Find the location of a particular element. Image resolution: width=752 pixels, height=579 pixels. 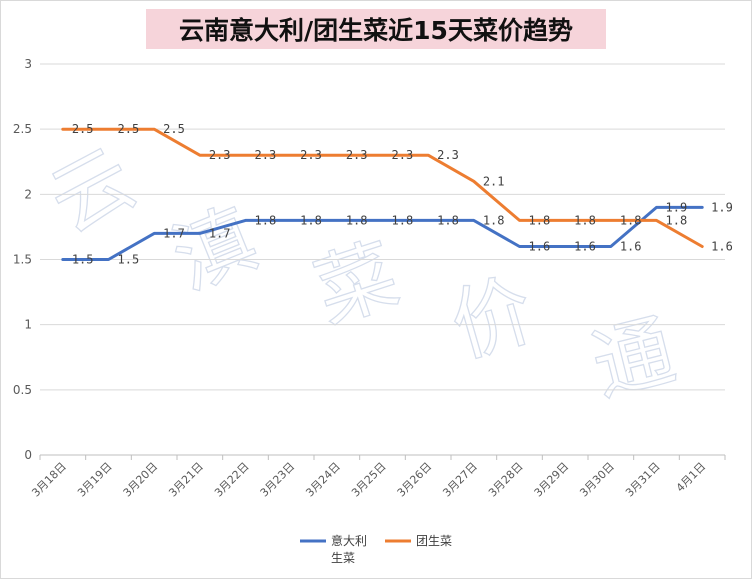

x-tick-label: 3月20日 is located at coordinates (141, 480).